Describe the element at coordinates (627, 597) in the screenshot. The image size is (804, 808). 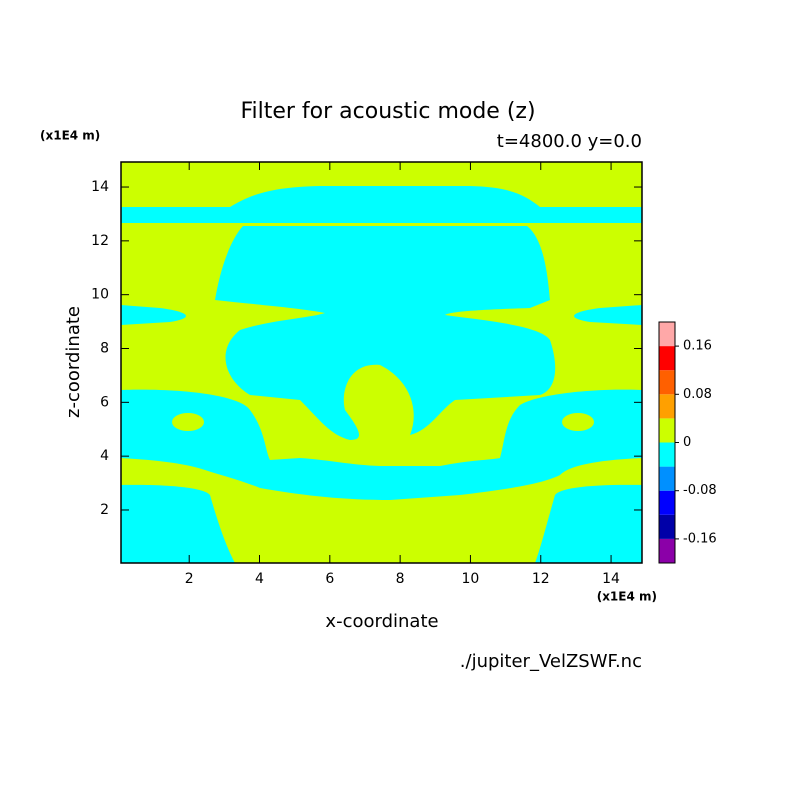
I see `x-unit: (x1E4 m)` at that location.